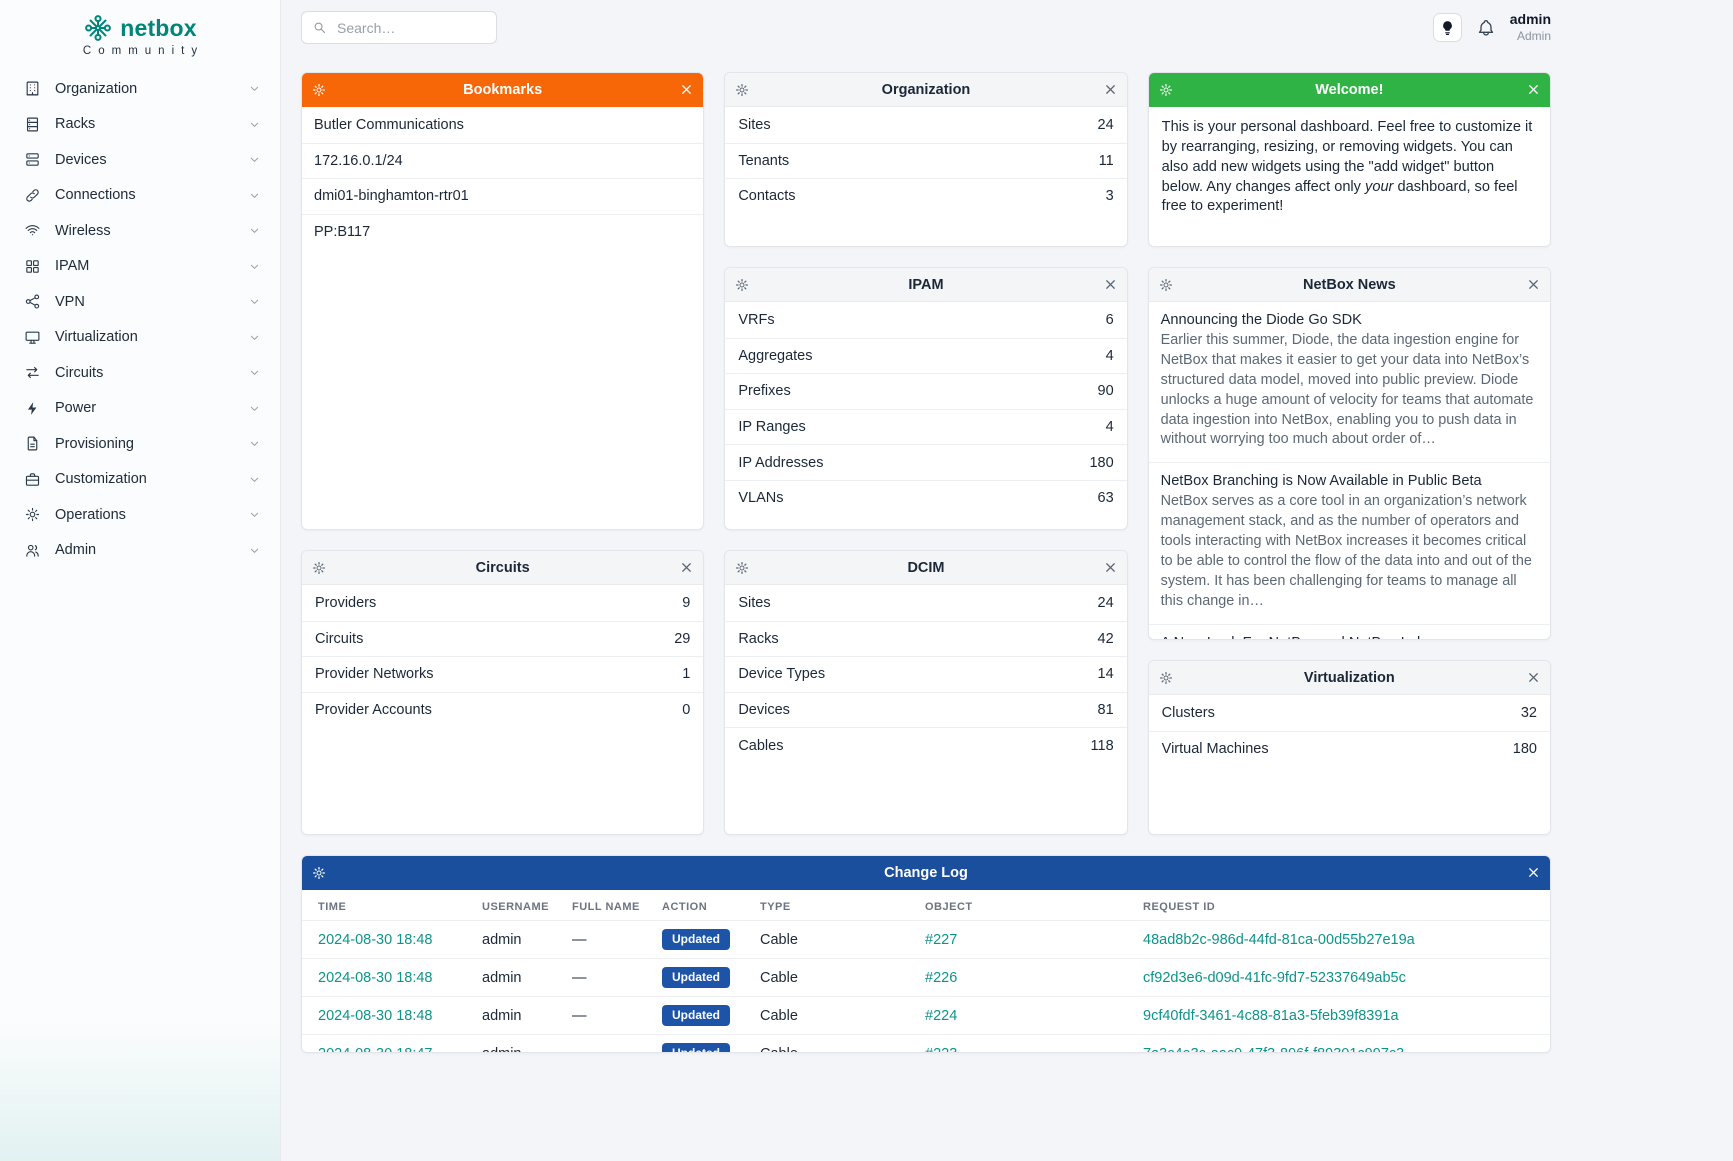 The height and width of the screenshot is (1161, 1733). Describe the element at coordinates (775, 355) in the screenshot. I see `stat-label-aggregates: Aggregates` at that location.